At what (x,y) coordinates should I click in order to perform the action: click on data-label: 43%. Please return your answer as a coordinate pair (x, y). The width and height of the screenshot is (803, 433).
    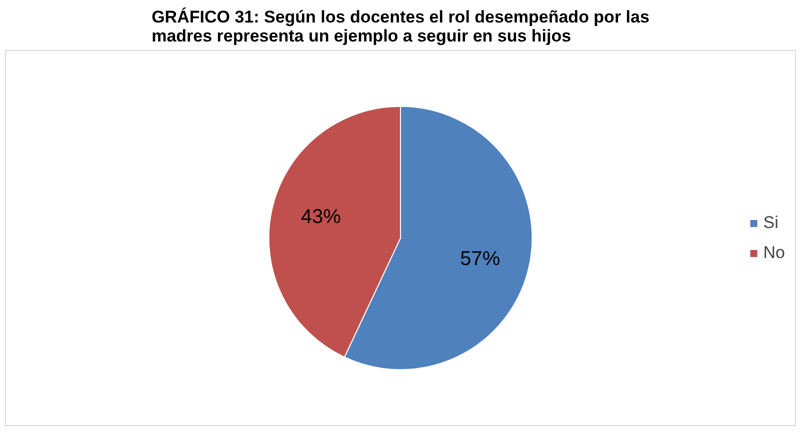
    Looking at the image, I should click on (321, 217).